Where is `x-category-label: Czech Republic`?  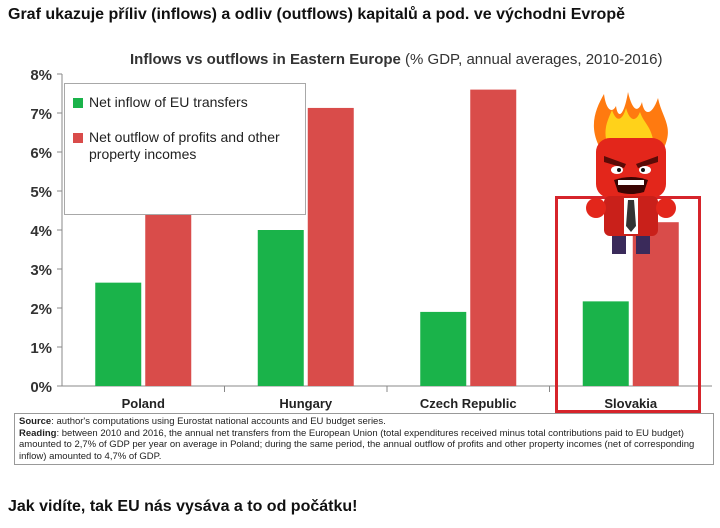 x-category-label: Czech Republic is located at coordinates (468, 403).